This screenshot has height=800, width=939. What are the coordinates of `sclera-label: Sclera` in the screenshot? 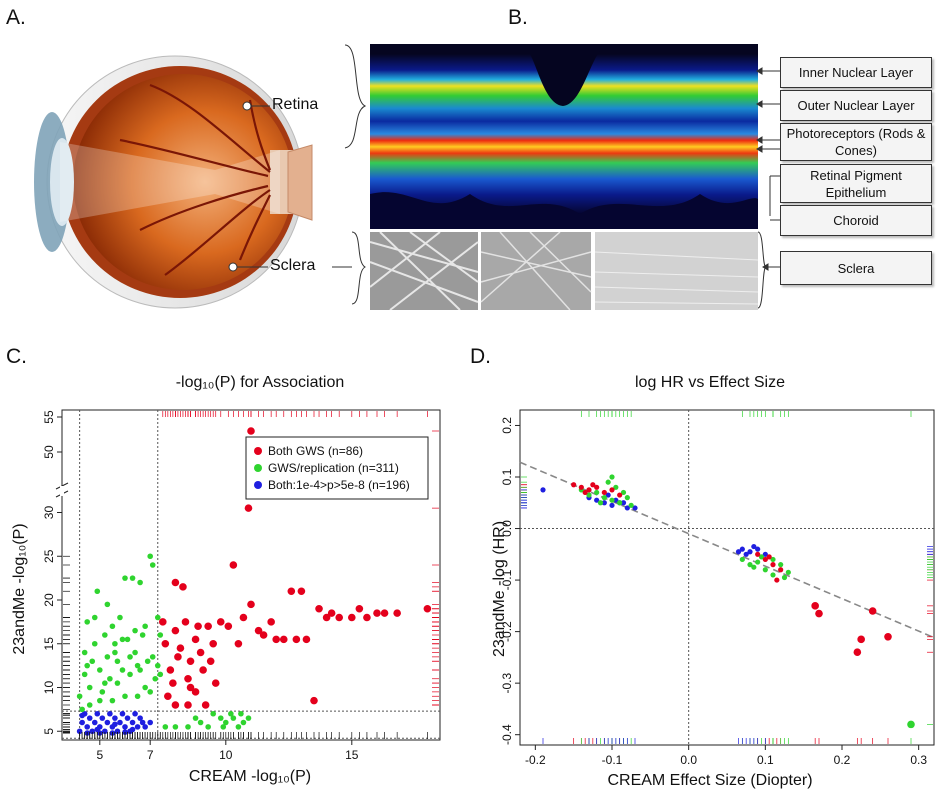 It's located at (293, 265).